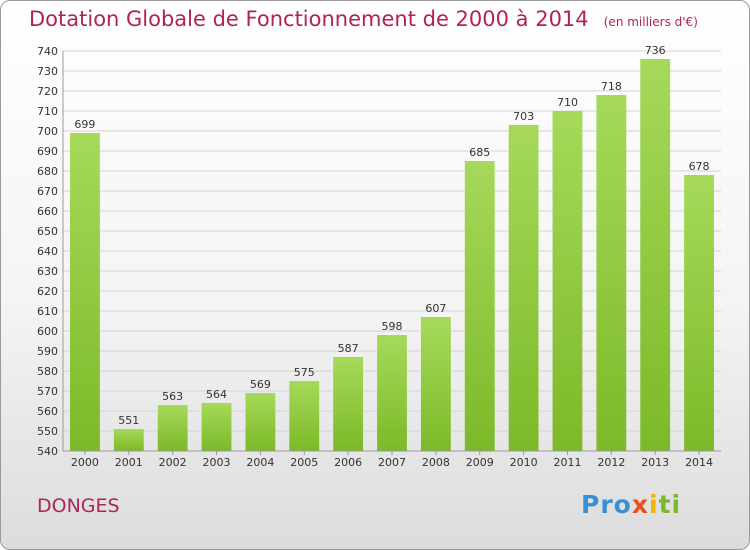 The height and width of the screenshot is (550, 750). Describe the element at coordinates (479, 152) in the screenshot. I see `value-label-2009: 685` at that location.